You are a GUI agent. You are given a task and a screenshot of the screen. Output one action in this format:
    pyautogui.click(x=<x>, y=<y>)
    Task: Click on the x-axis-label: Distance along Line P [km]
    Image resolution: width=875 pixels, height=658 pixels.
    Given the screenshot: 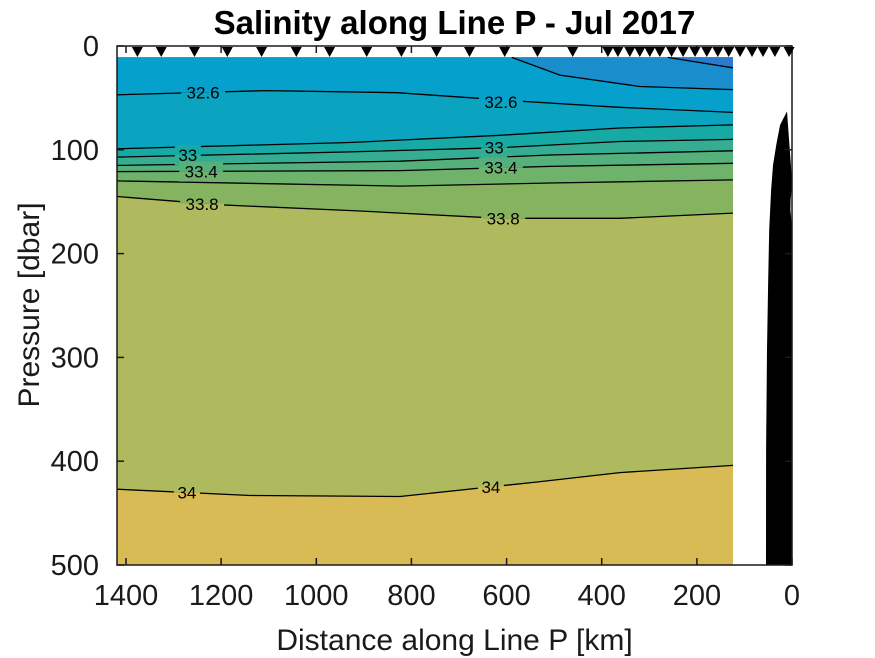 What is the action you would take?
    pyautogui.click(x=454, y=640)
    